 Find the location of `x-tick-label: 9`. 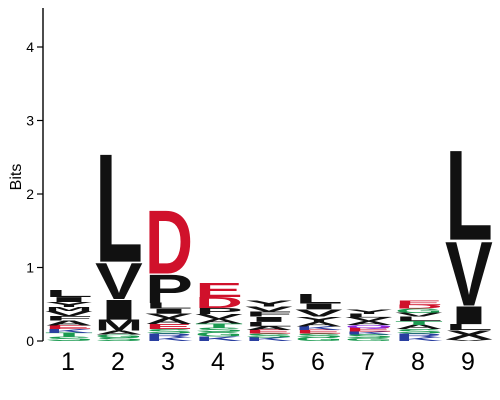

x-tick-label: 9 is located at coordinates (468, 362).